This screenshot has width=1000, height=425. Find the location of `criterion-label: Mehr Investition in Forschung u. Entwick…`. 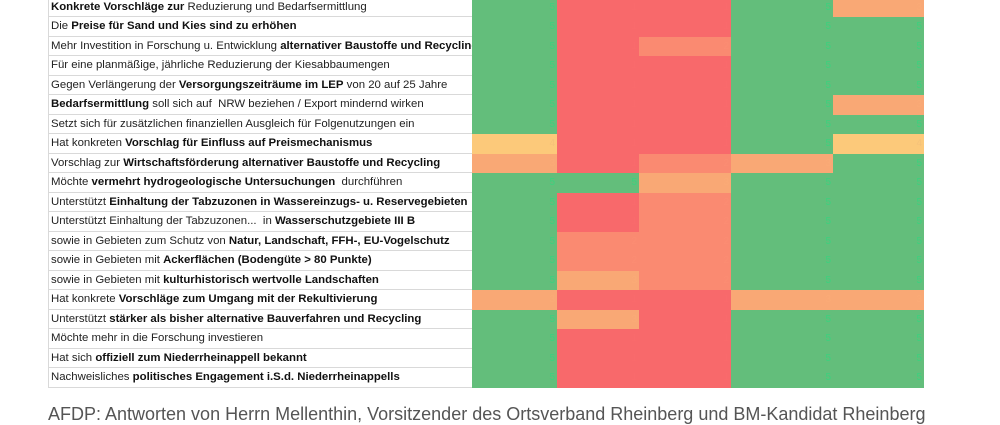

criterion-label: Mehr Investition in Forschung u. Entwick… is located at coordinates (260, 46).